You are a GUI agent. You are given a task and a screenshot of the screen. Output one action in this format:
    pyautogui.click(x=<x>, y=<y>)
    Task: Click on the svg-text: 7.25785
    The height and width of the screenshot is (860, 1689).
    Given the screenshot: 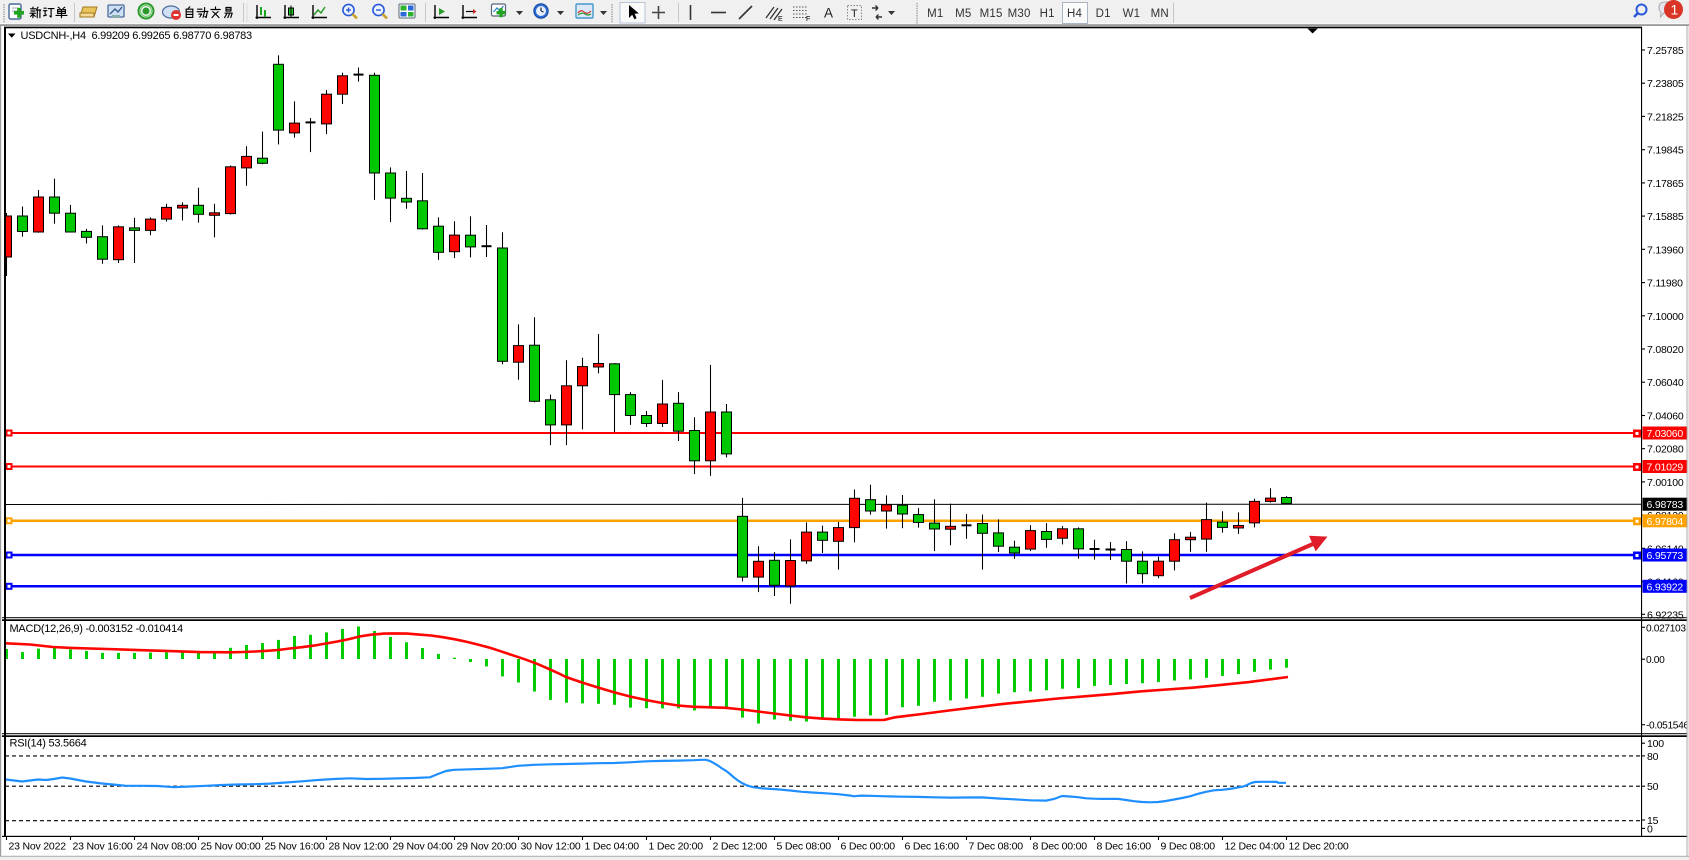 What is the action you would take?
    pyautogui.click(x=1665, y=51)
    